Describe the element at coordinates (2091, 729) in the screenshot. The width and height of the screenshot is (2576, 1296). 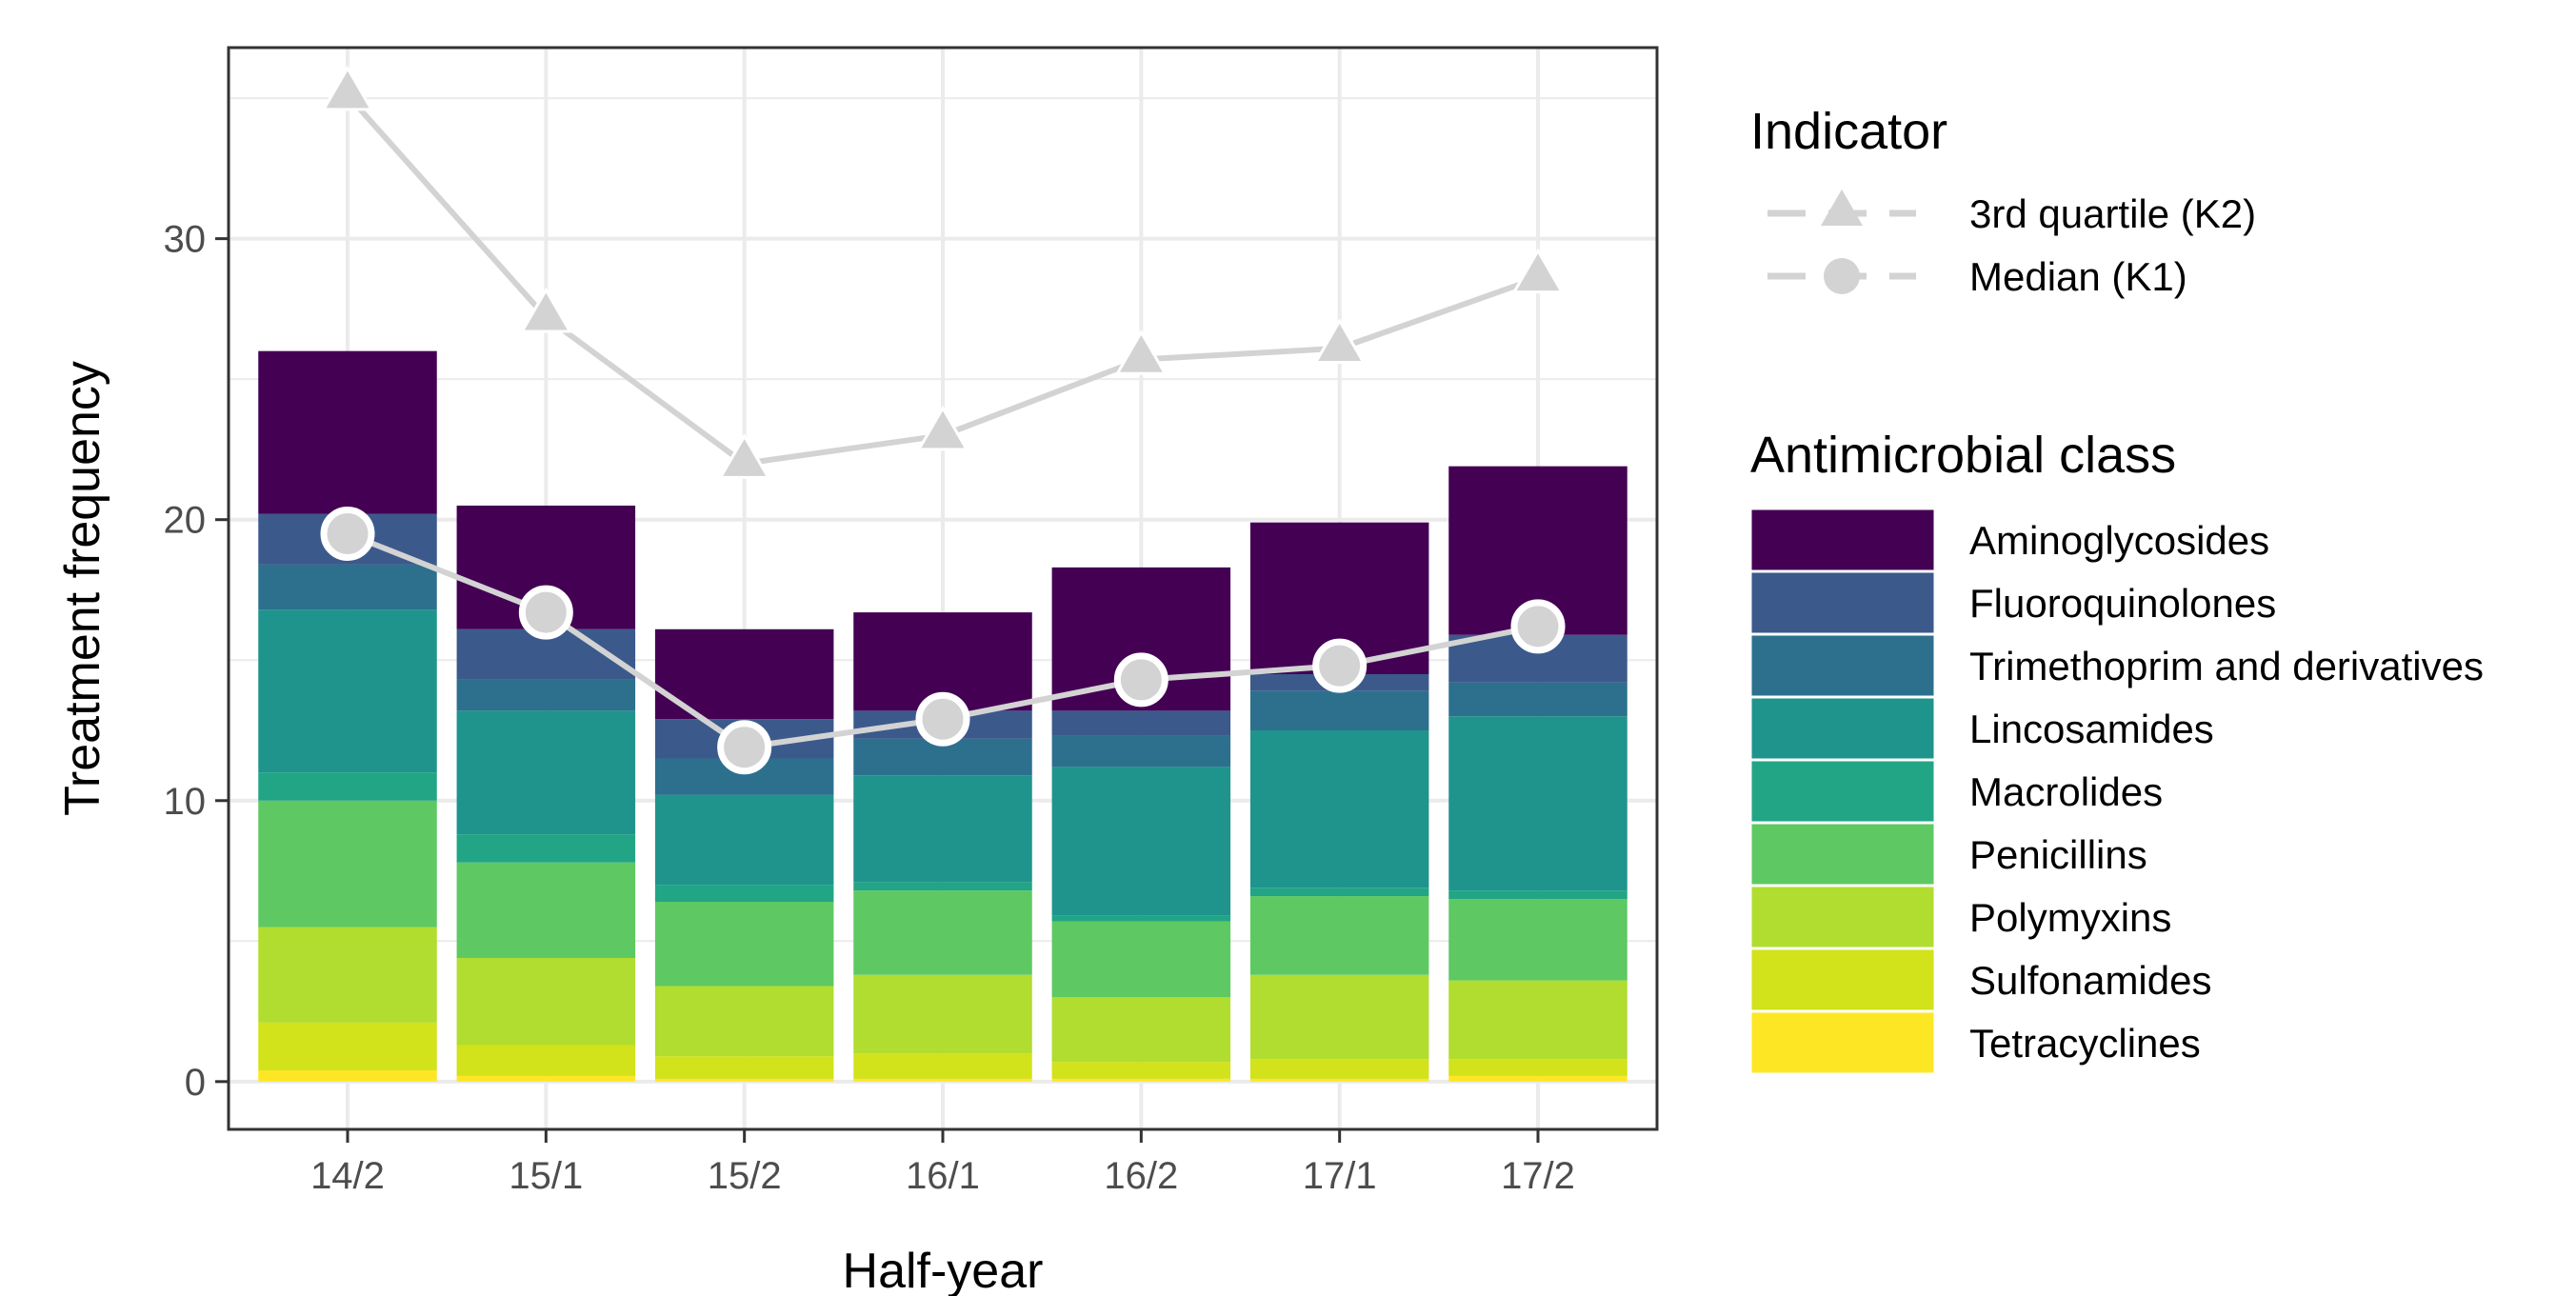
I see `legend-class-label: Lincosamides` at that location.